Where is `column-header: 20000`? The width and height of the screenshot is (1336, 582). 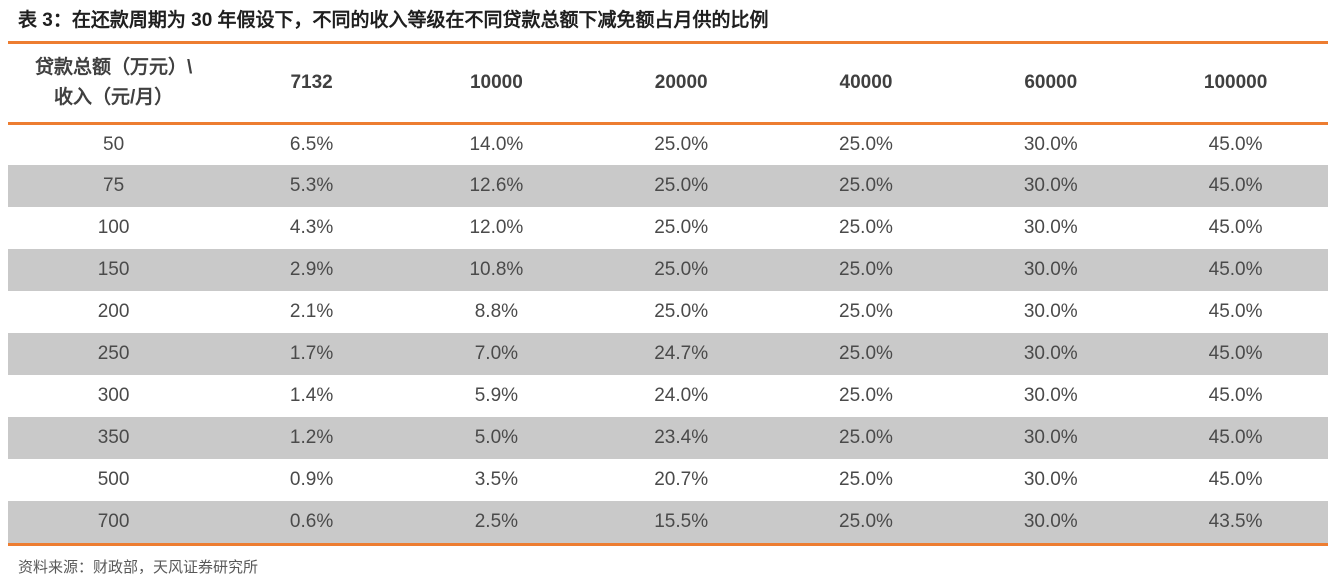 column-header: 20000 is located at coordinates (681, 83).